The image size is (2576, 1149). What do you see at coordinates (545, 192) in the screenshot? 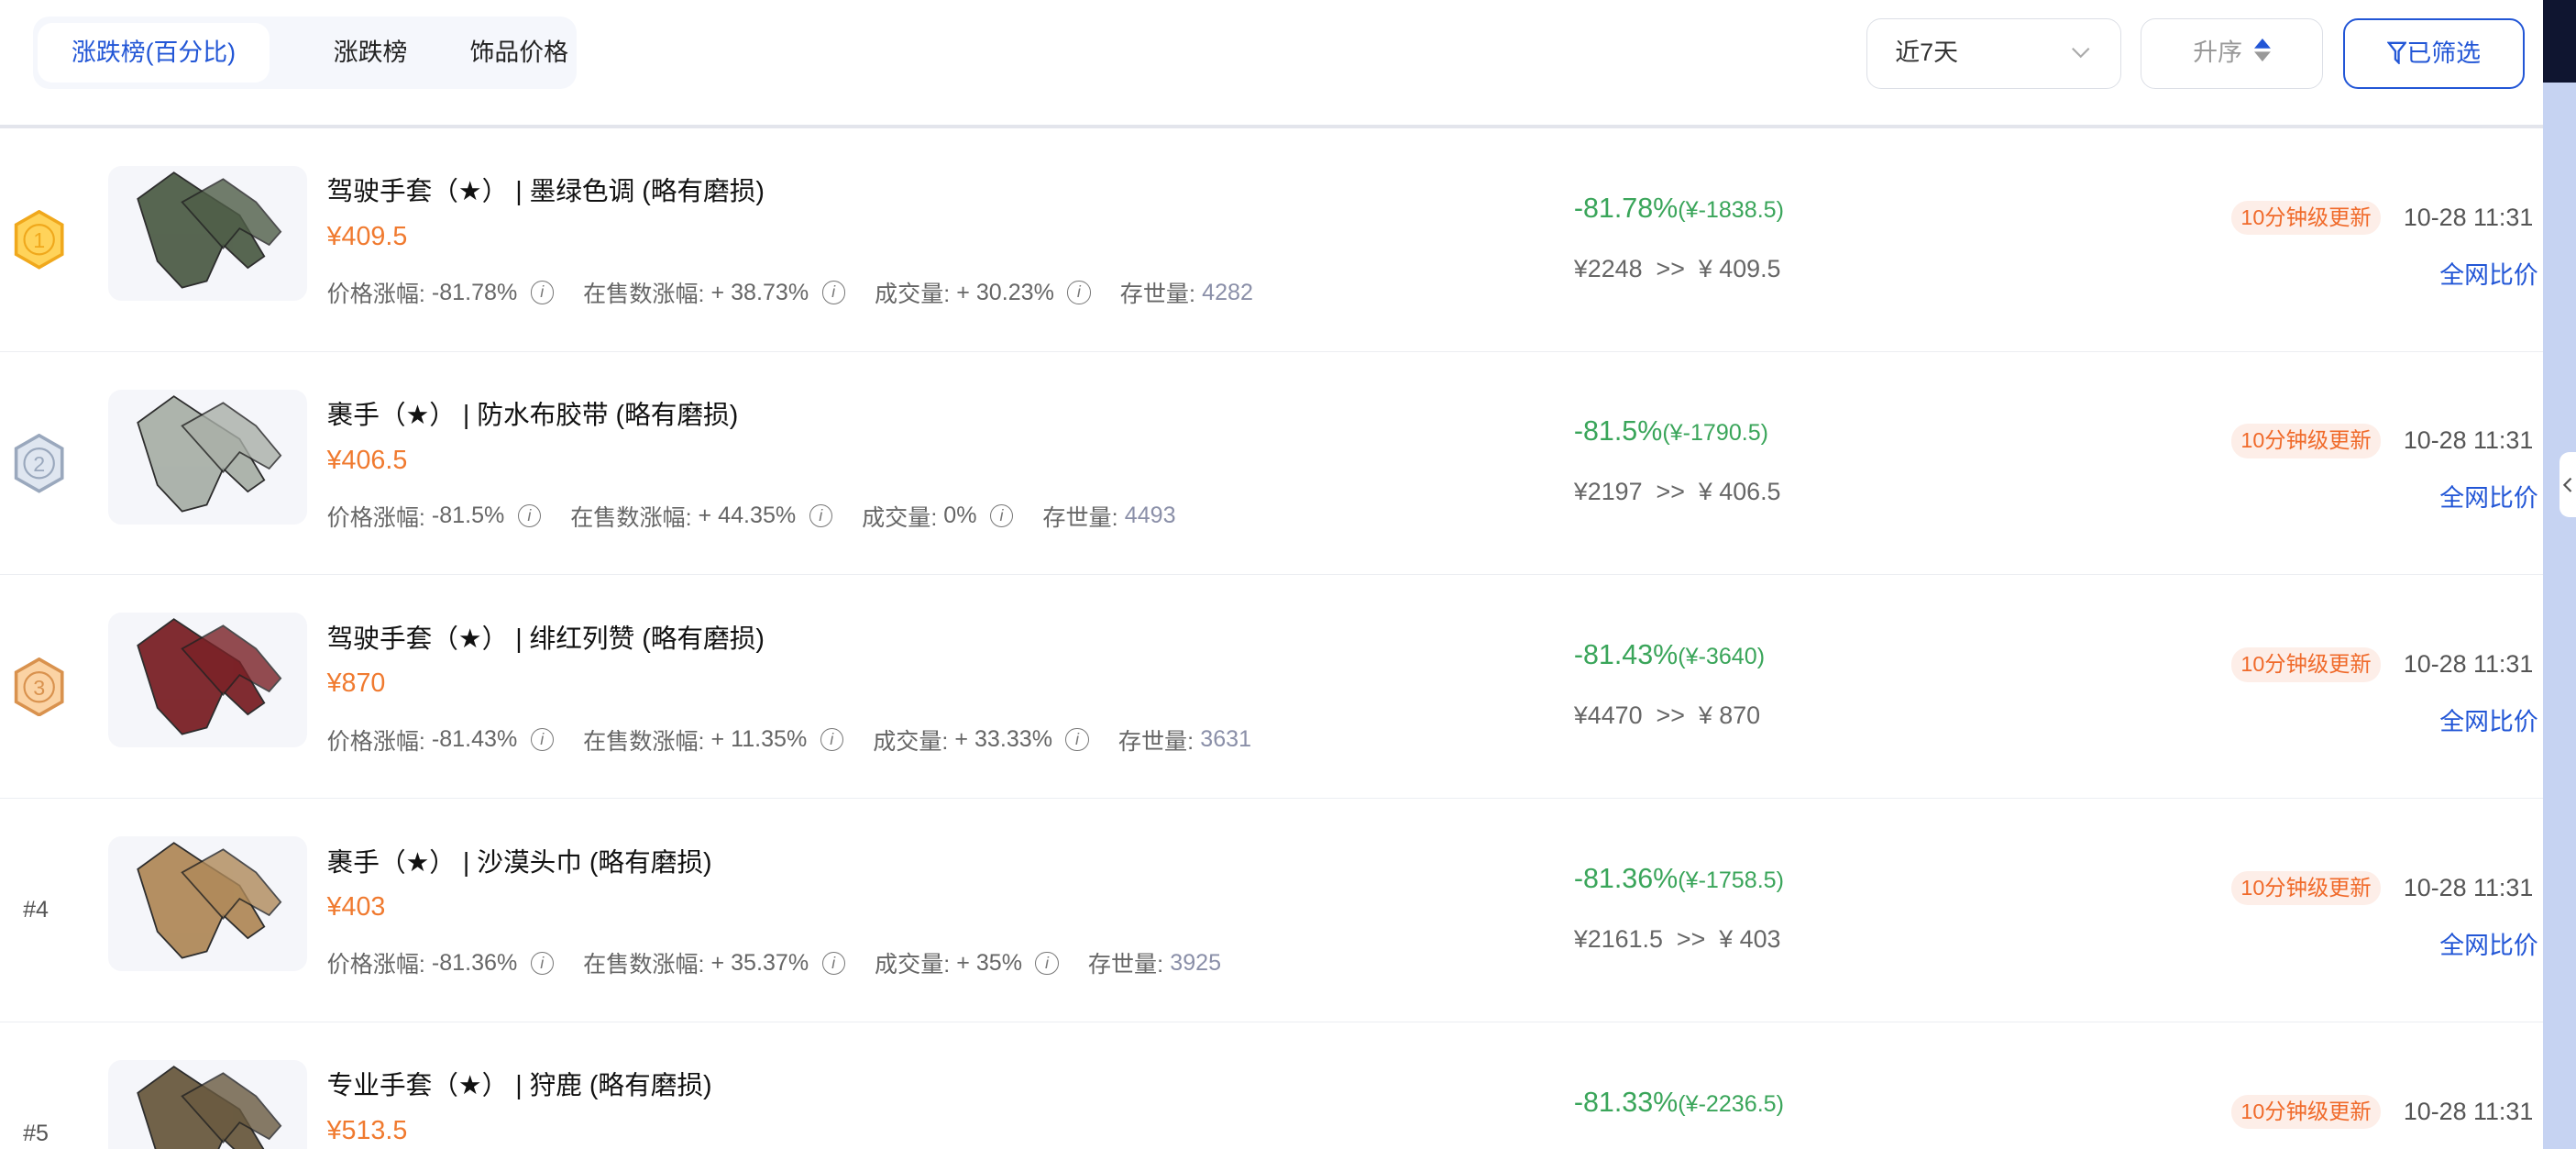
I see `item-name: 驾驶手套（★） | 墨绿色调 (略有磨损)` at bounding box center [545, 192].